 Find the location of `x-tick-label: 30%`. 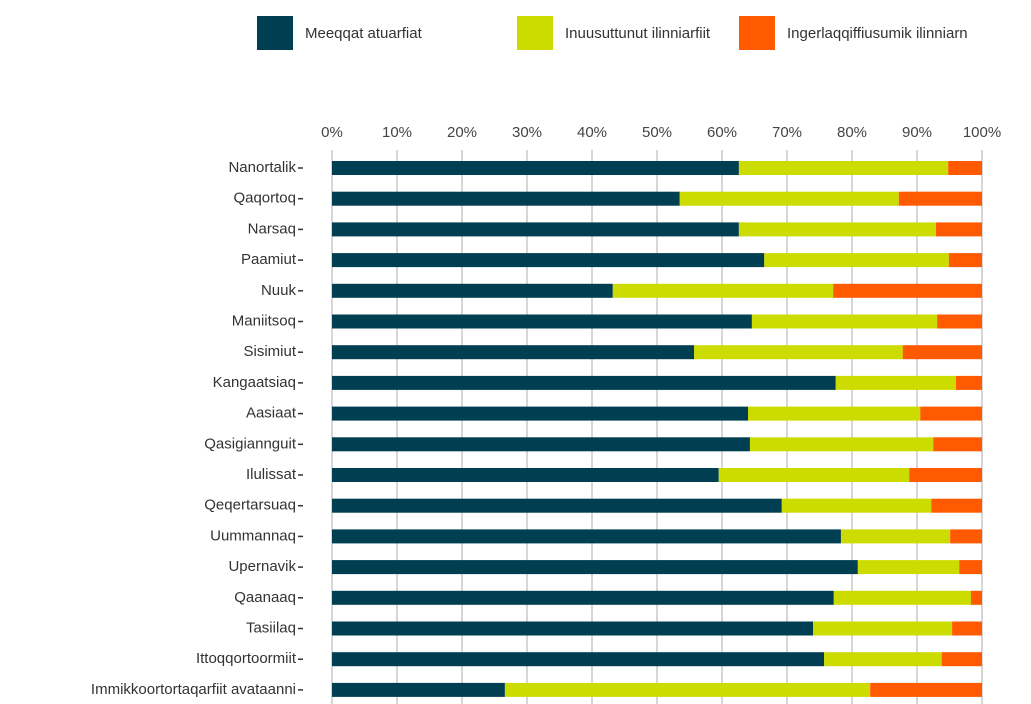

x-tick-label: 30% is located at coordinates (527, 132).